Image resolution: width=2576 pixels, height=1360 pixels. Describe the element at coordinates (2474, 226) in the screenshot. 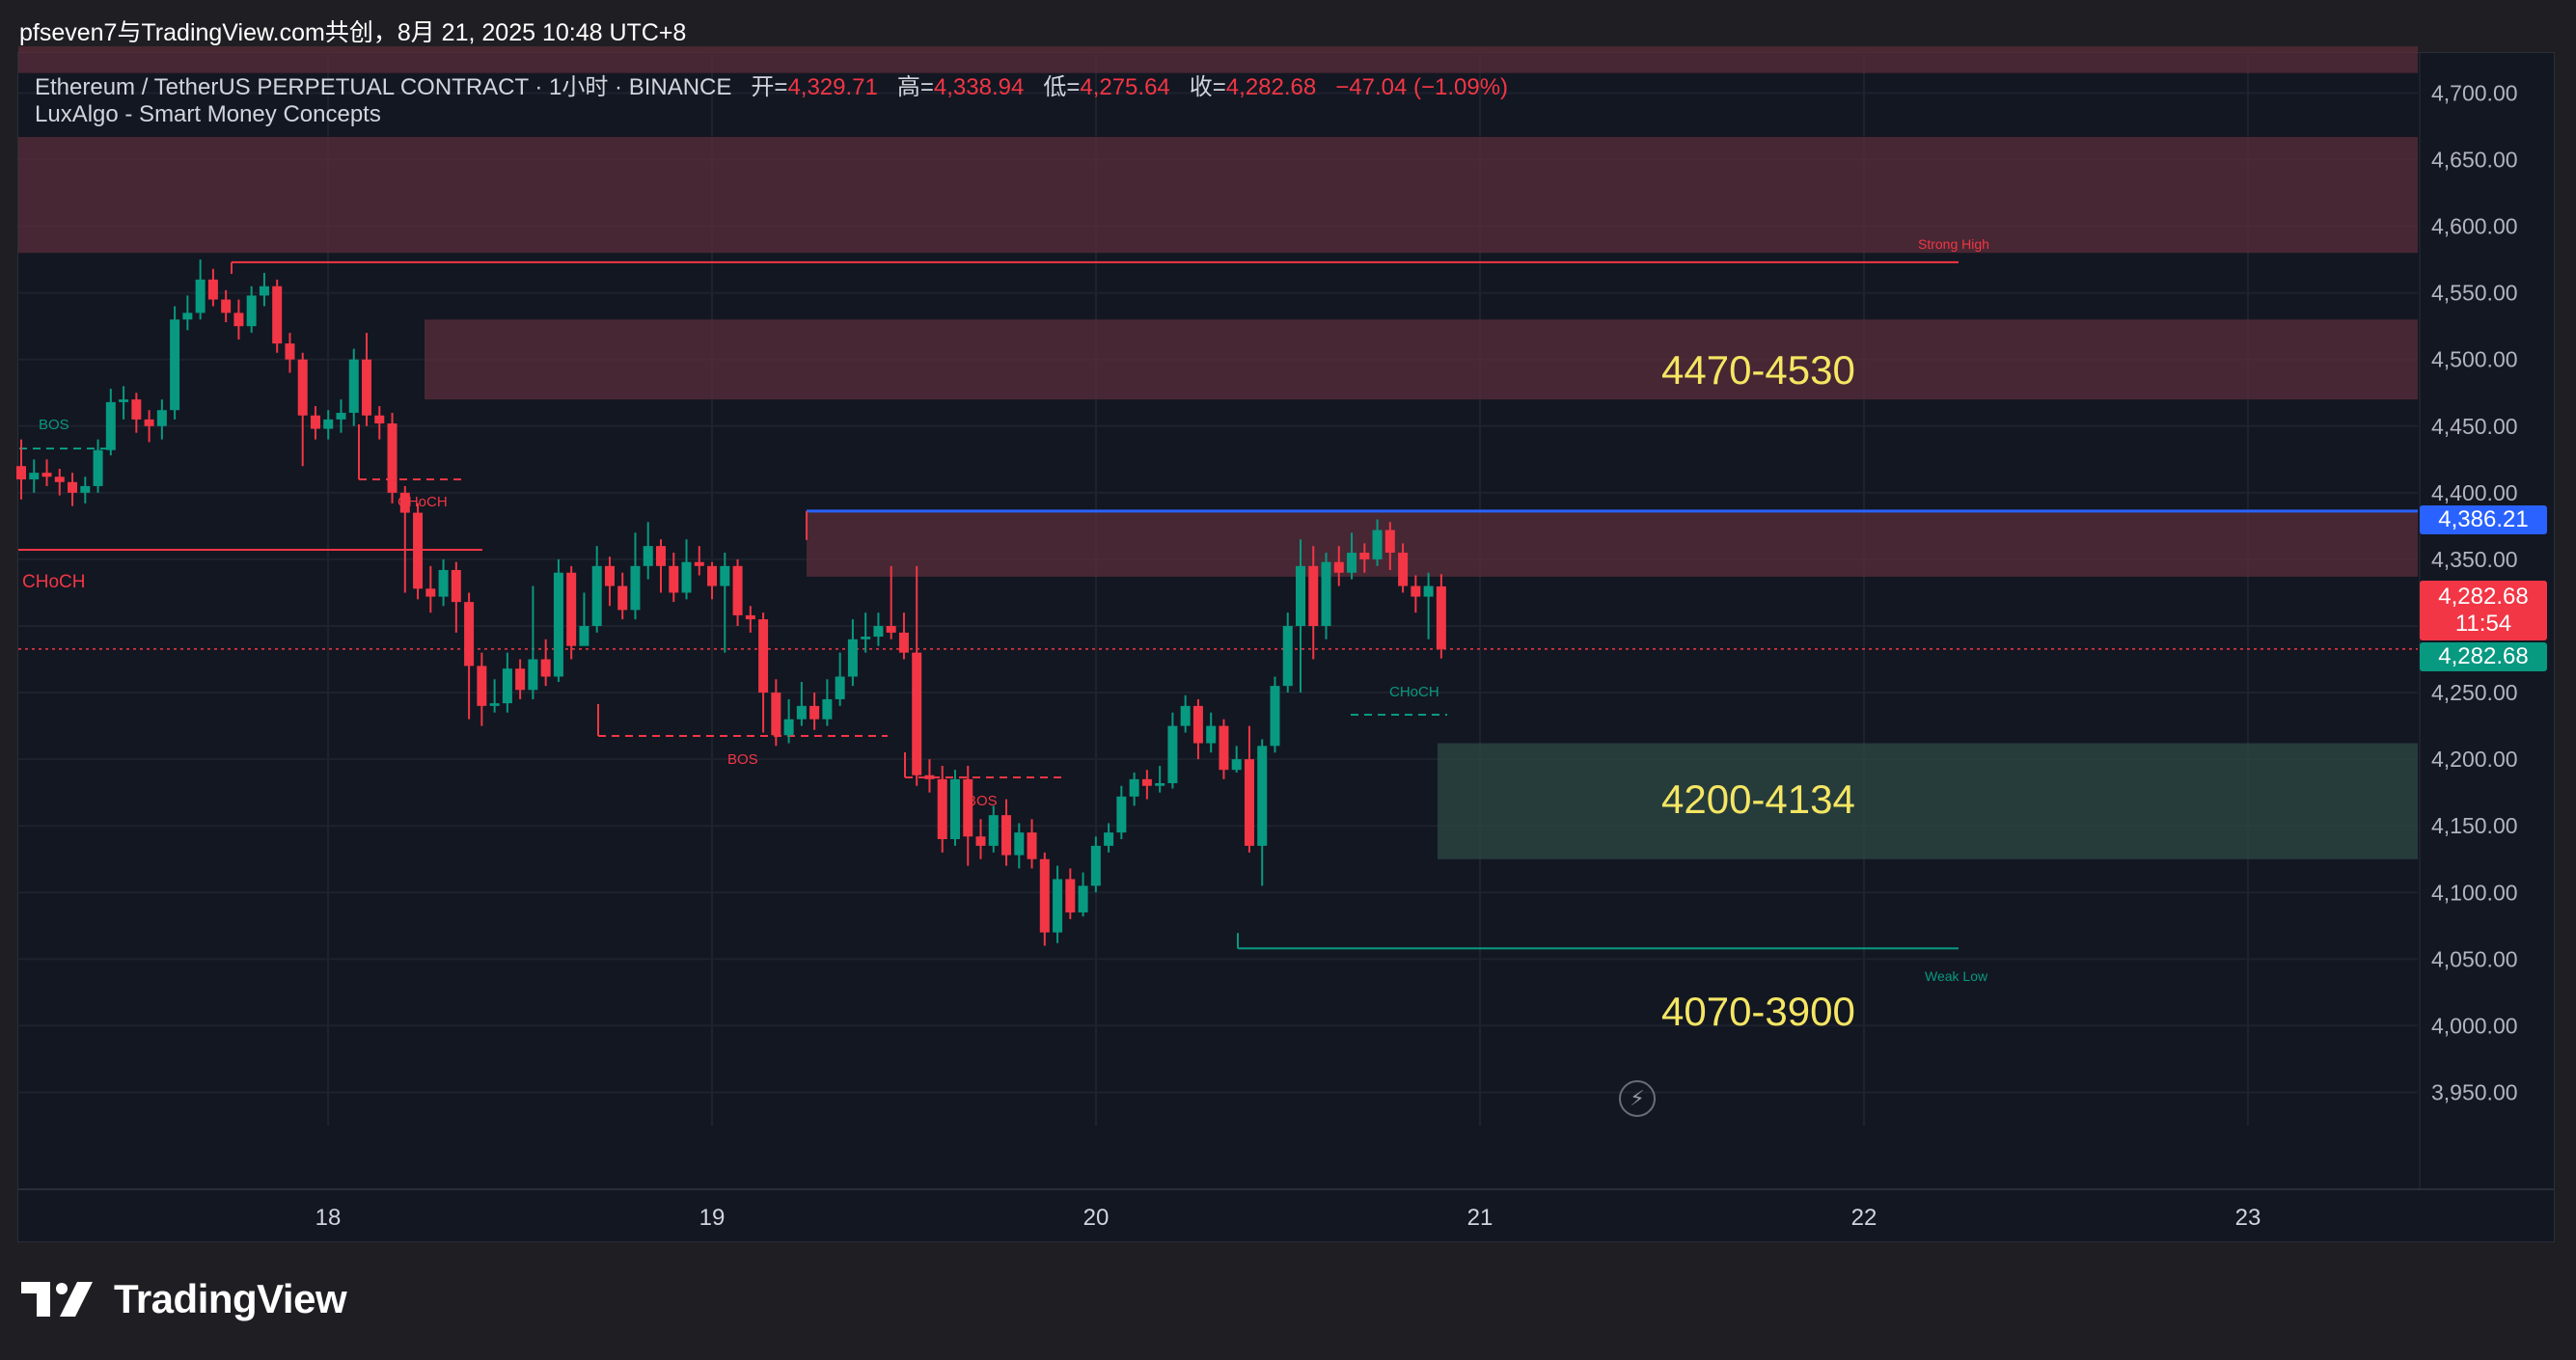

I see `y-tick-label: 4,600.00` at that location.